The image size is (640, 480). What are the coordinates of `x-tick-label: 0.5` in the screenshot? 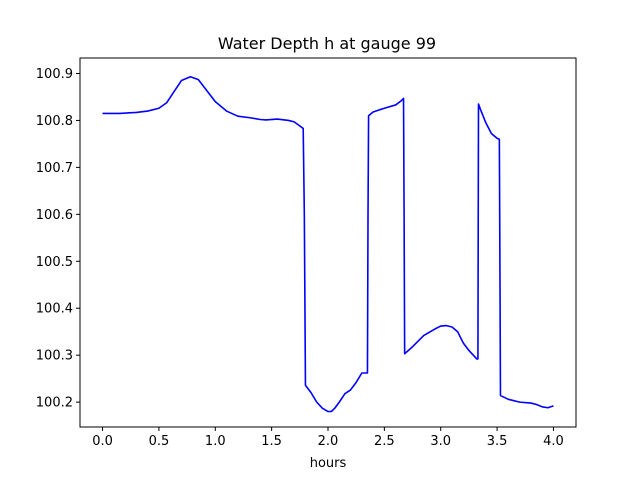 It's located at (159, 441).